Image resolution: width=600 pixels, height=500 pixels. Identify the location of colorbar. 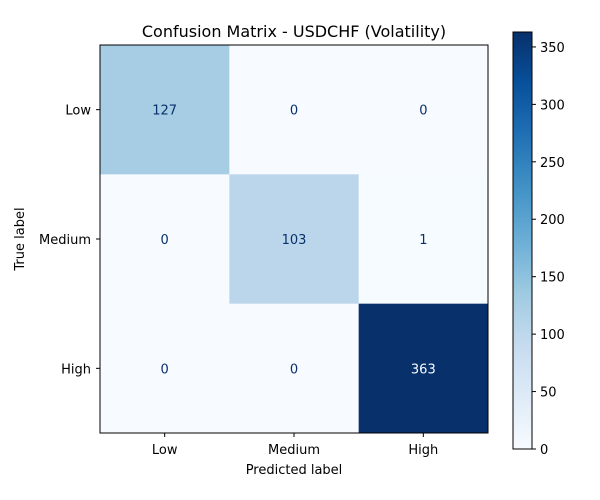
(522, 240).